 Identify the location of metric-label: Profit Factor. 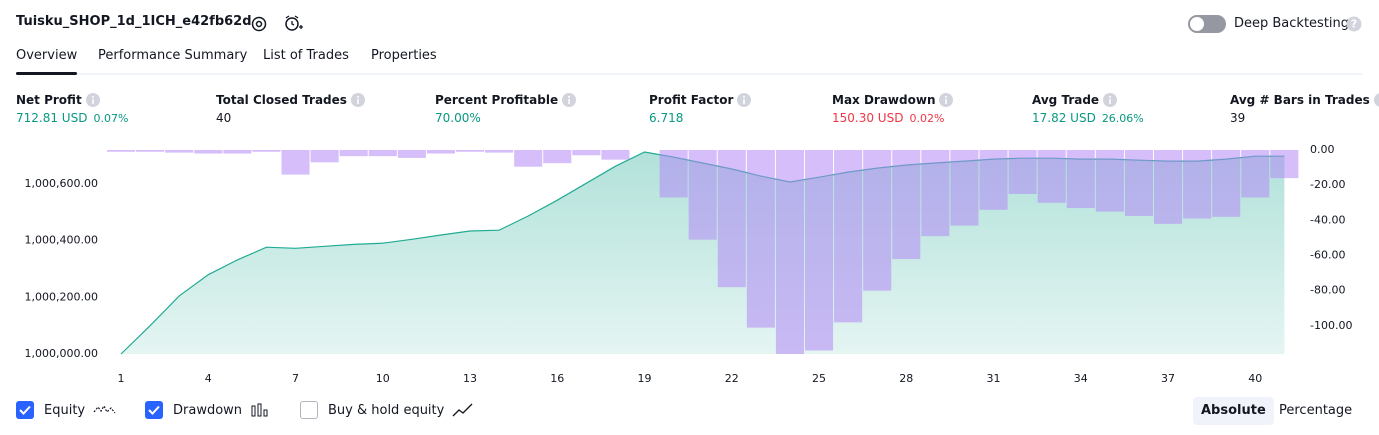
(691, 100).